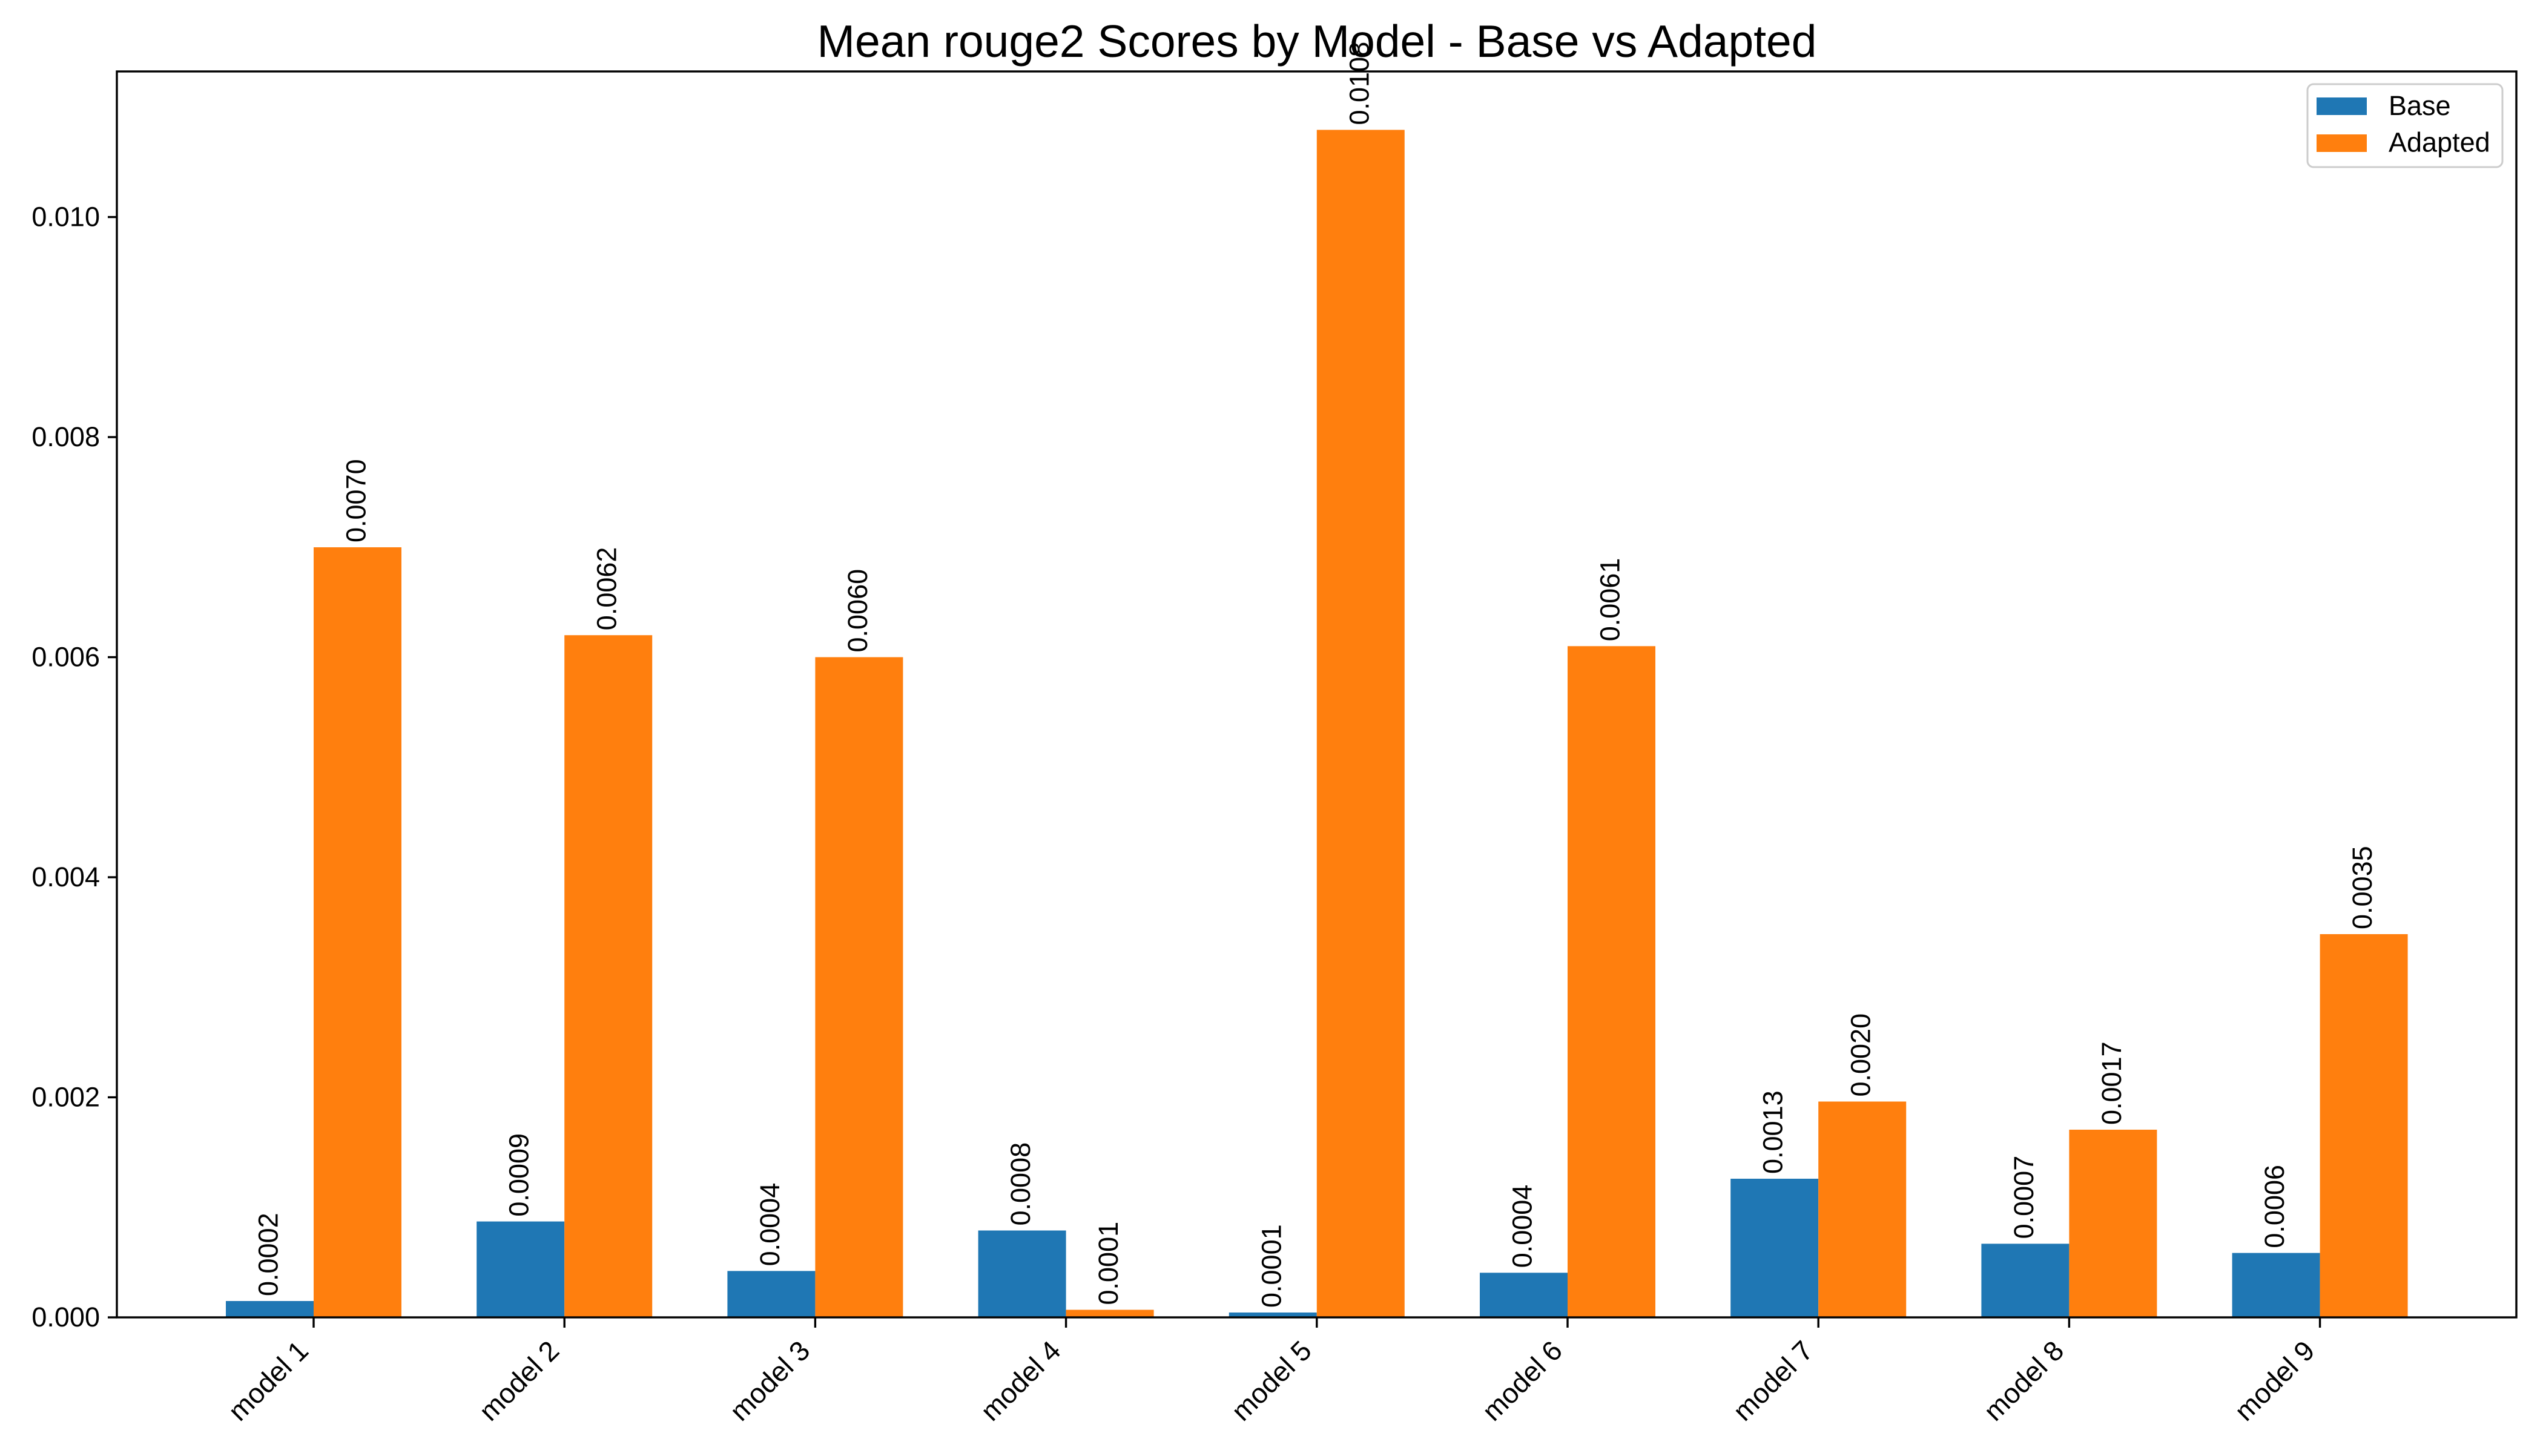 Image resolution: width=2543 pixels, height=1456 pixels. What do you see at coordinates (66, 1317) in the screenshot?
I see `svg-text: 0.000` at bounding box center [66, 1317].